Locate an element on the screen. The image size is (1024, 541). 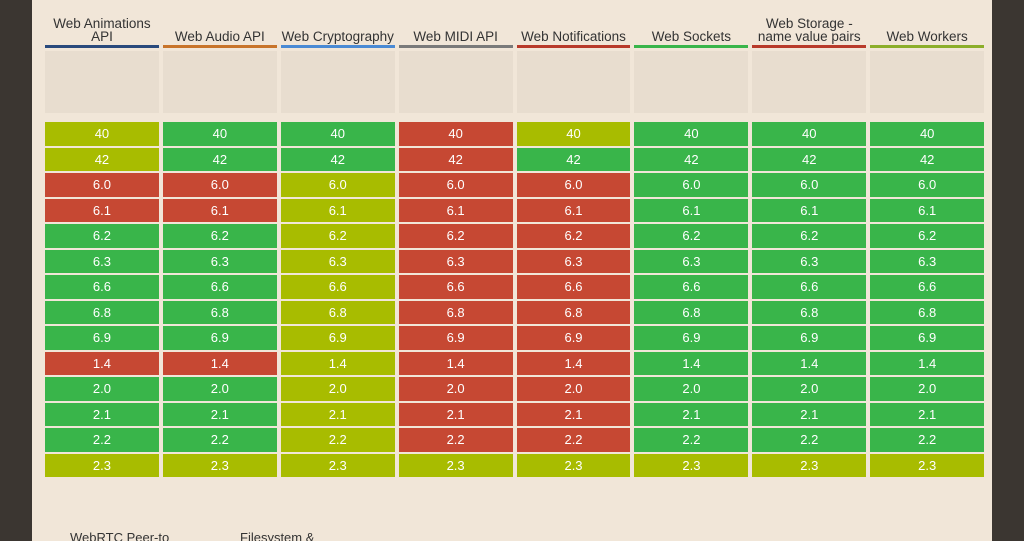
feature-header: Web Cryptography is located at coordinates (337, 36).